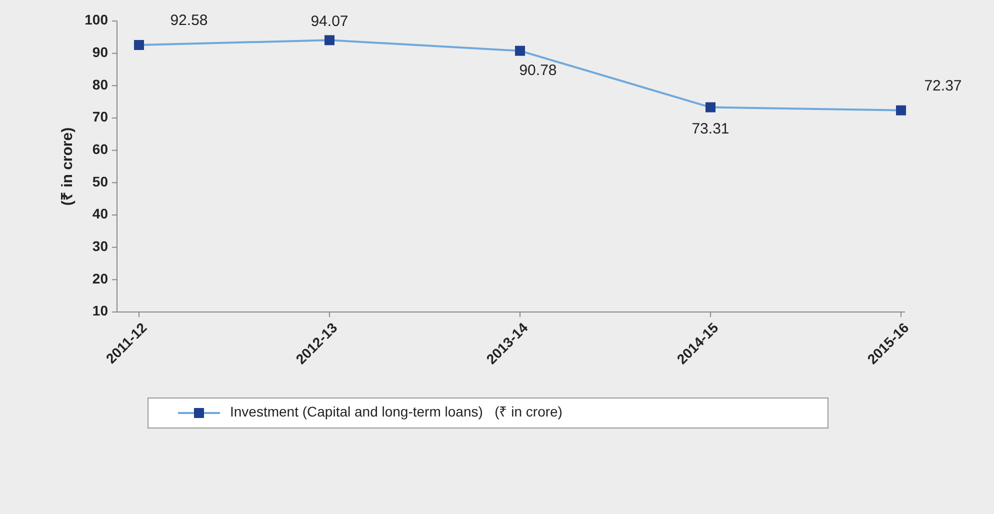  I want to click on legend-label: Investment (Capital and long-term loans) (₹ in crore), so click(396, 412).